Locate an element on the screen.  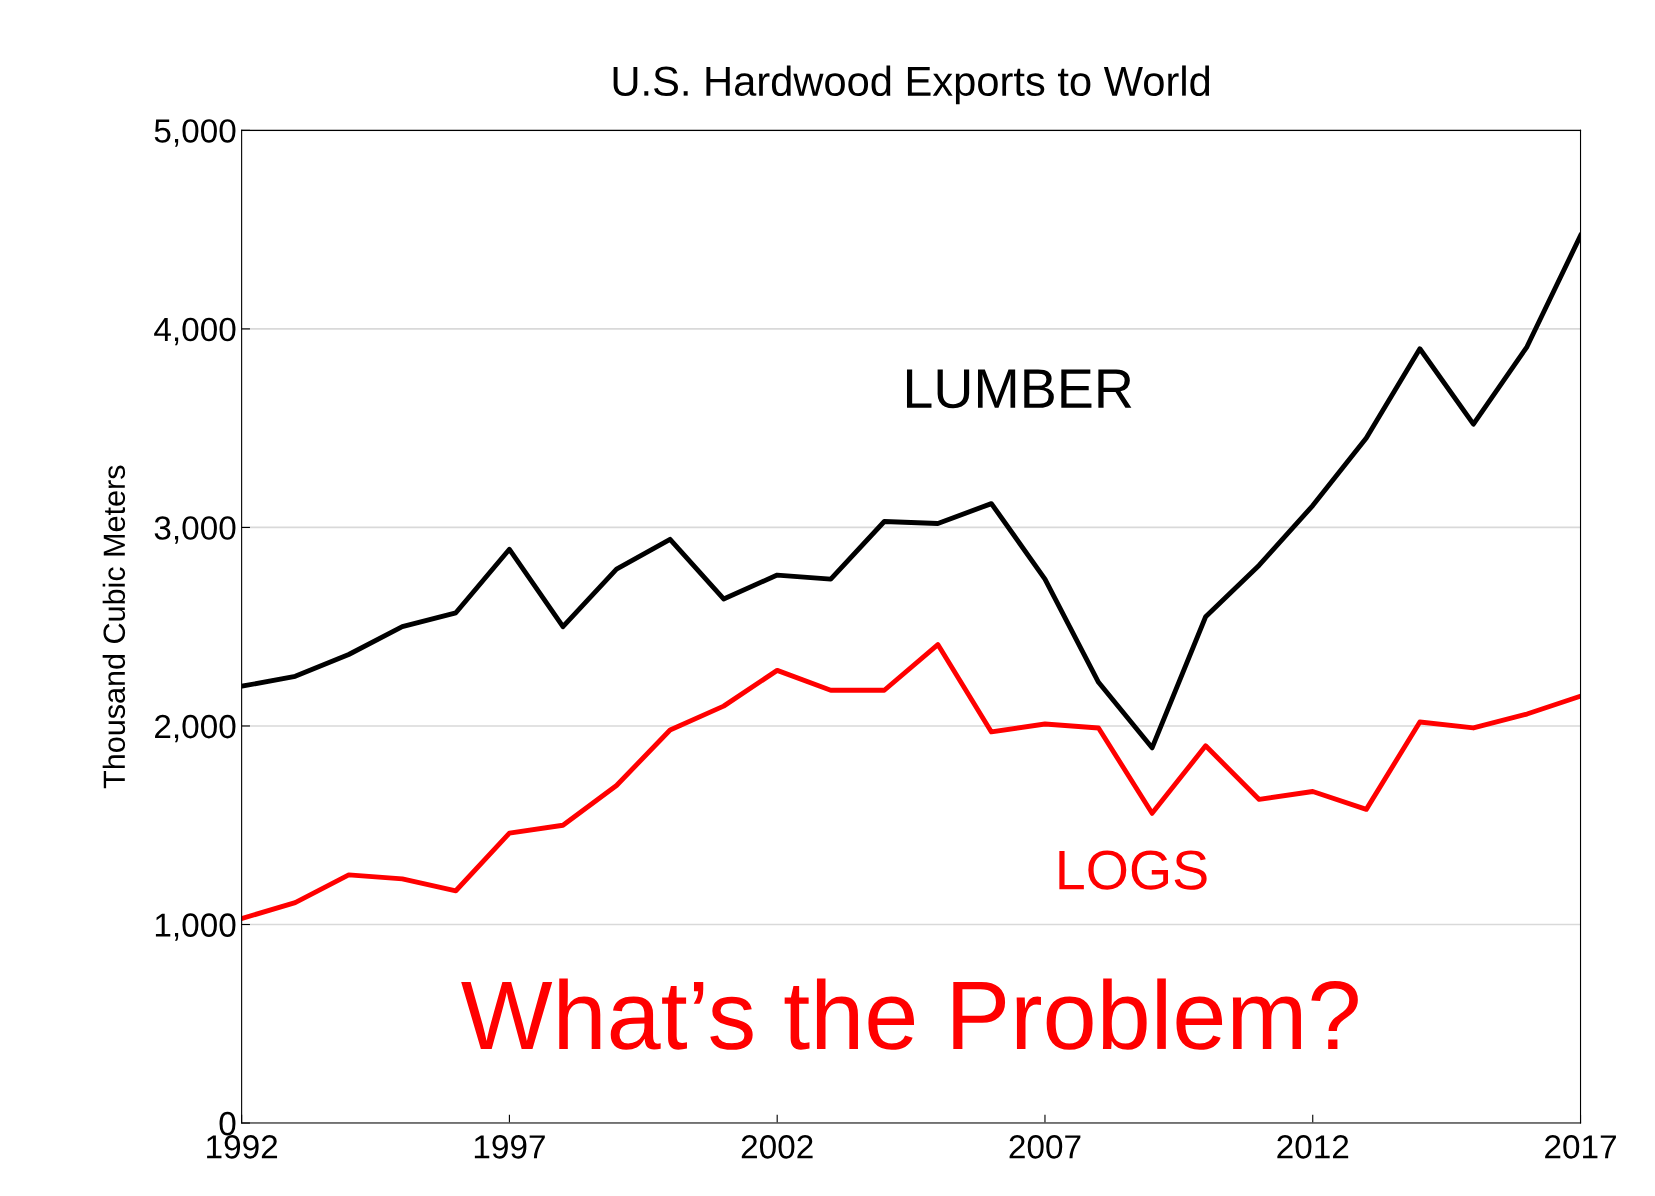
x-tick-label: 2007 is located at coordinates (1045, 1147).